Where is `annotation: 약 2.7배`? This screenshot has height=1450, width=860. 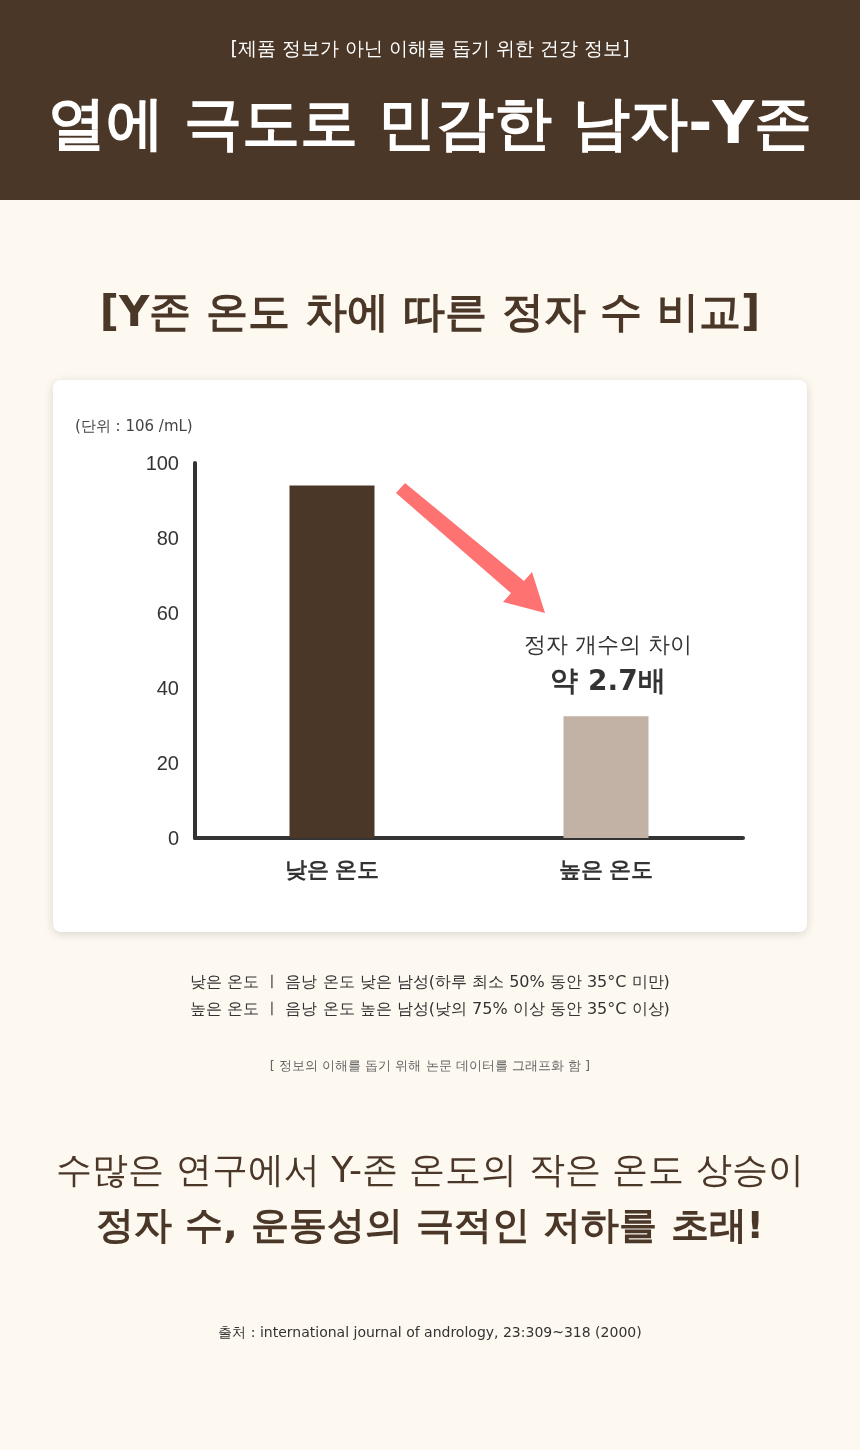
annotation: 약 2.7배 is located at coordinates (608, 681).